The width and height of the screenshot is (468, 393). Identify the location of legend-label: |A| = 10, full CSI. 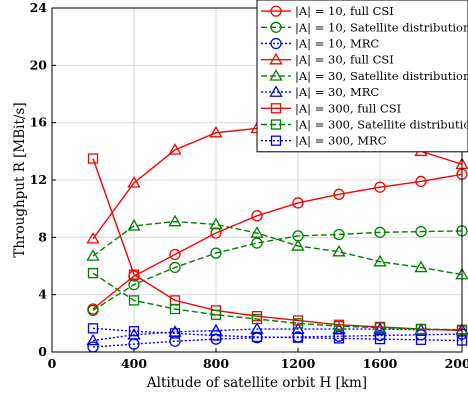
(344, 11).